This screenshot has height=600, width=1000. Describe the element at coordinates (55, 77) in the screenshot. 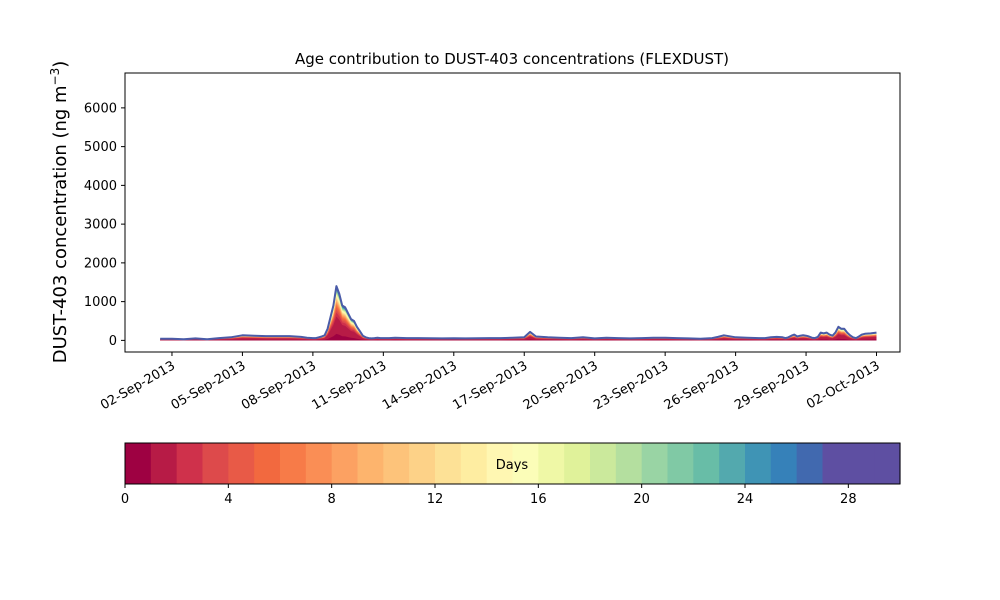

I see `y-axis-label-exponent: −3` at that location.